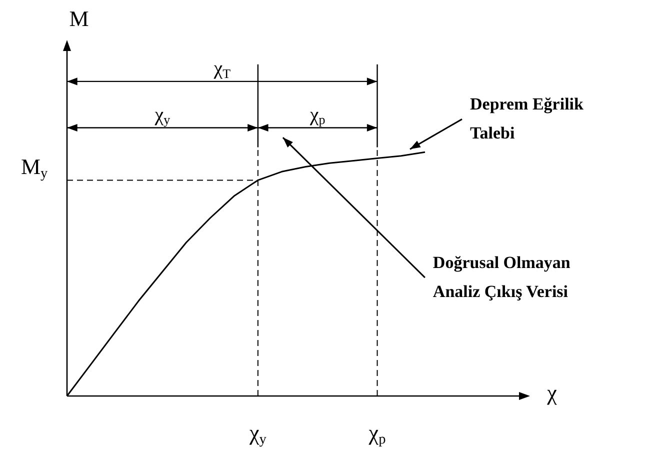 This screenshot has width=662, height=452. What do you see at coordinates (501, 276) in the screenshot?
I see `annotation: Doğrusal Olmayan Analiz Çıkış Verisi` at bounding box center [501, 276].